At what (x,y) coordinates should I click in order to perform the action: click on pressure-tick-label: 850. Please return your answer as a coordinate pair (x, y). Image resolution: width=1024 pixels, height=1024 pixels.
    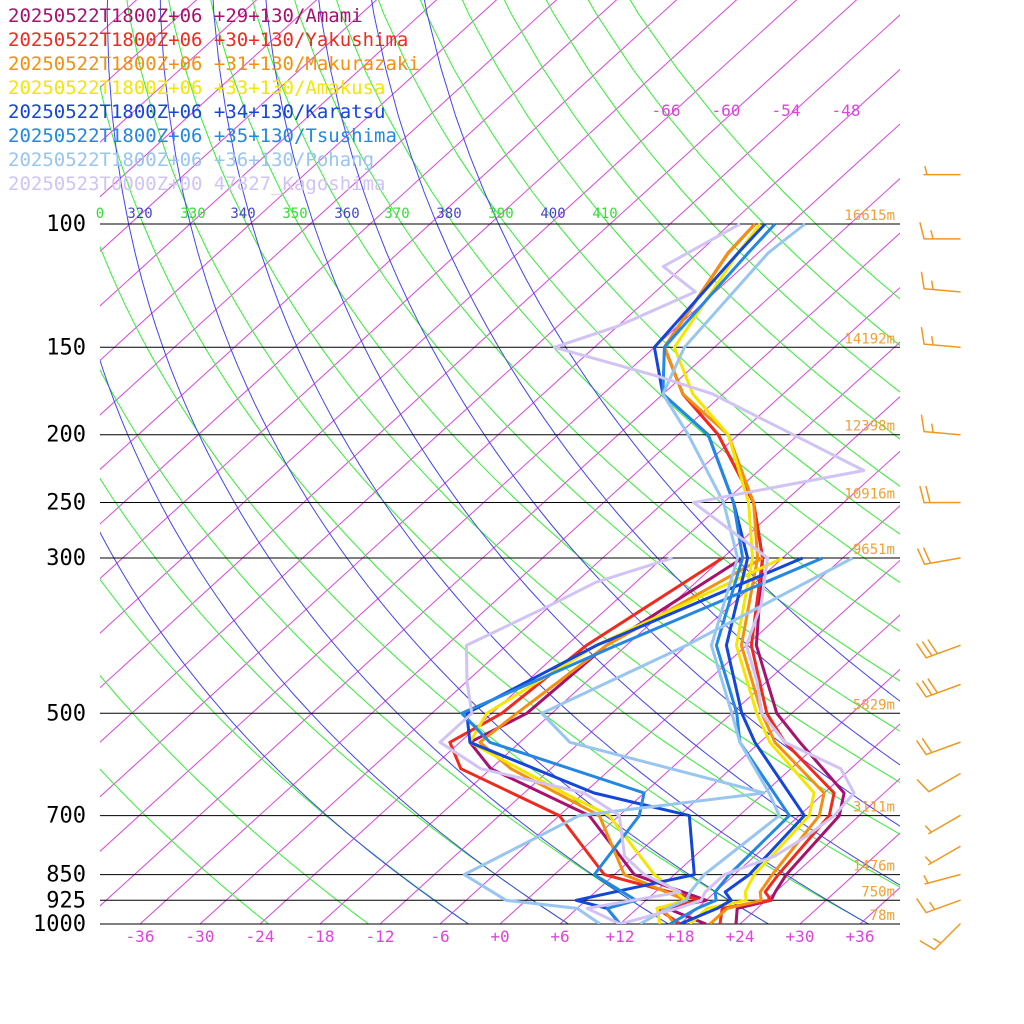
    Looking at the image, I should click on (66, 875).